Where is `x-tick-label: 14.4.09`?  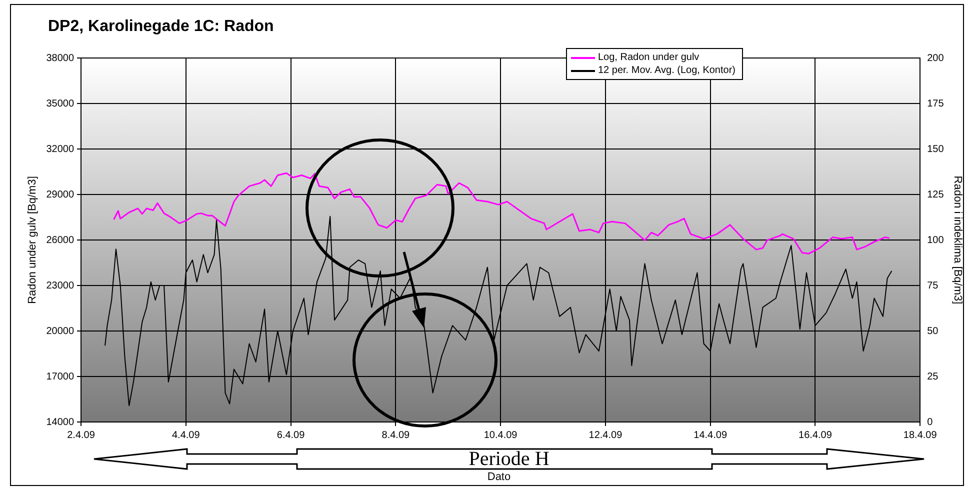 x-tick-label: 14.4.09 is located at coordinates (711, 435).